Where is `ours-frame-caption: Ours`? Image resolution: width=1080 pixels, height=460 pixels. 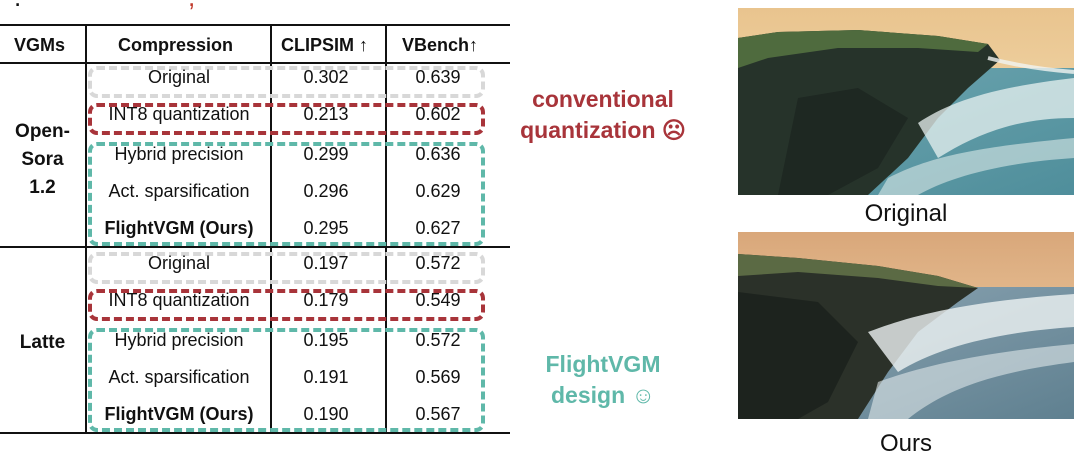 ours-frame-caption: Ours is located at coordinates (905, 443).